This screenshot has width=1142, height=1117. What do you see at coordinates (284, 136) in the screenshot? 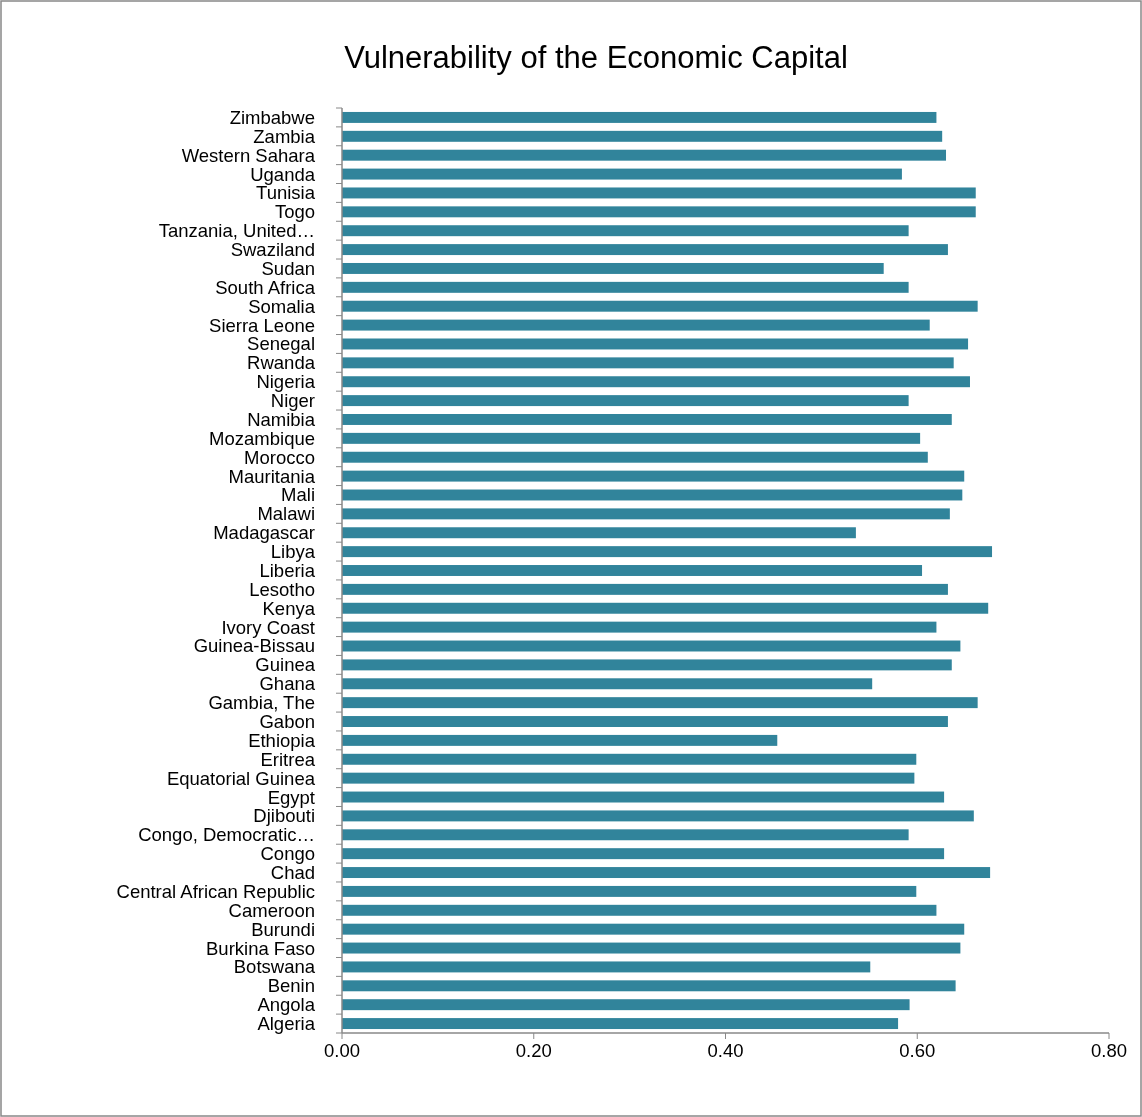
I see `y-tick-label: Zambia` at bounding box center [284, 136].